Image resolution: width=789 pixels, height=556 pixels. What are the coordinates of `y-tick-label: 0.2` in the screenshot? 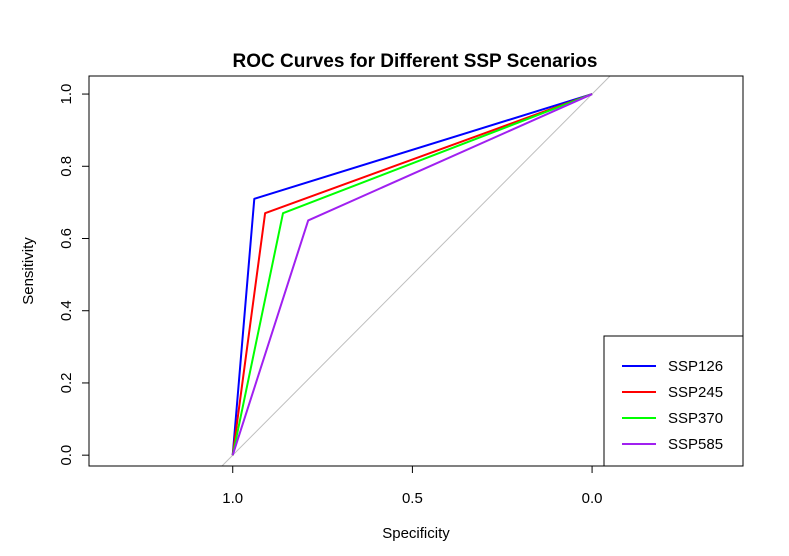 It's located at (66, 383).